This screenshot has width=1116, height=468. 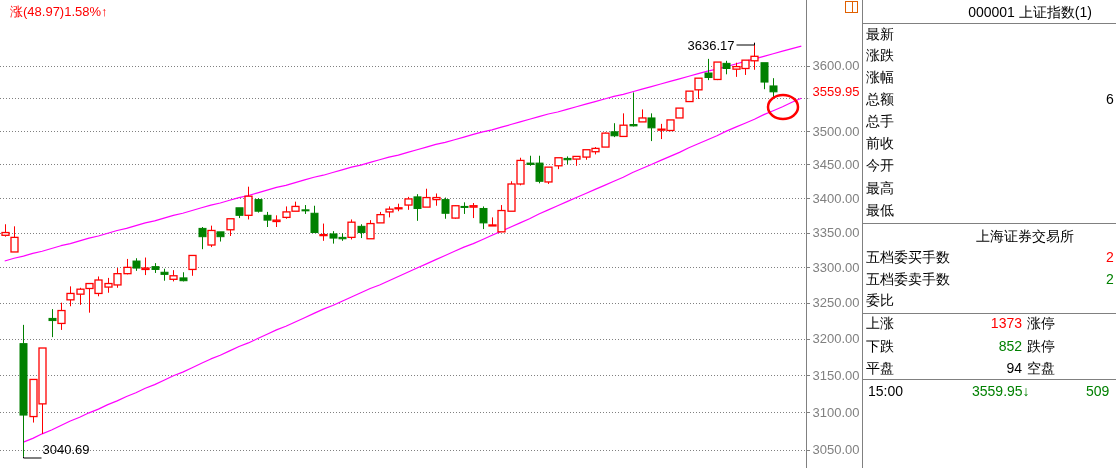 What do you see at coordinates (880, 368) in the screenshot?
I see `text: 平盘` at bounding box center [880, 368].